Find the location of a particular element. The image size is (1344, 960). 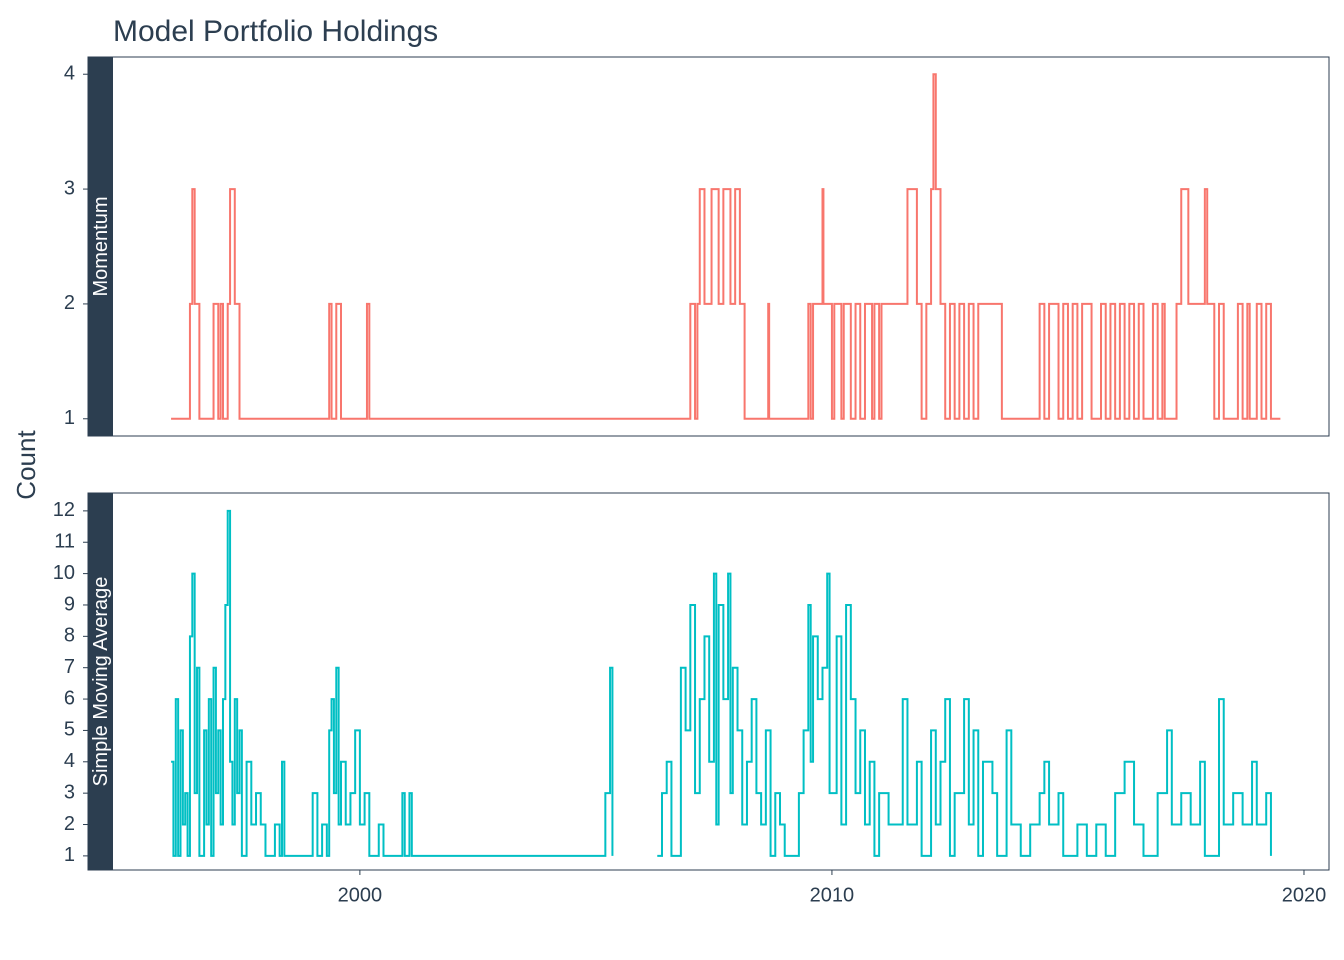

y-tick-label: 11 is located at coordinates (64, 542).